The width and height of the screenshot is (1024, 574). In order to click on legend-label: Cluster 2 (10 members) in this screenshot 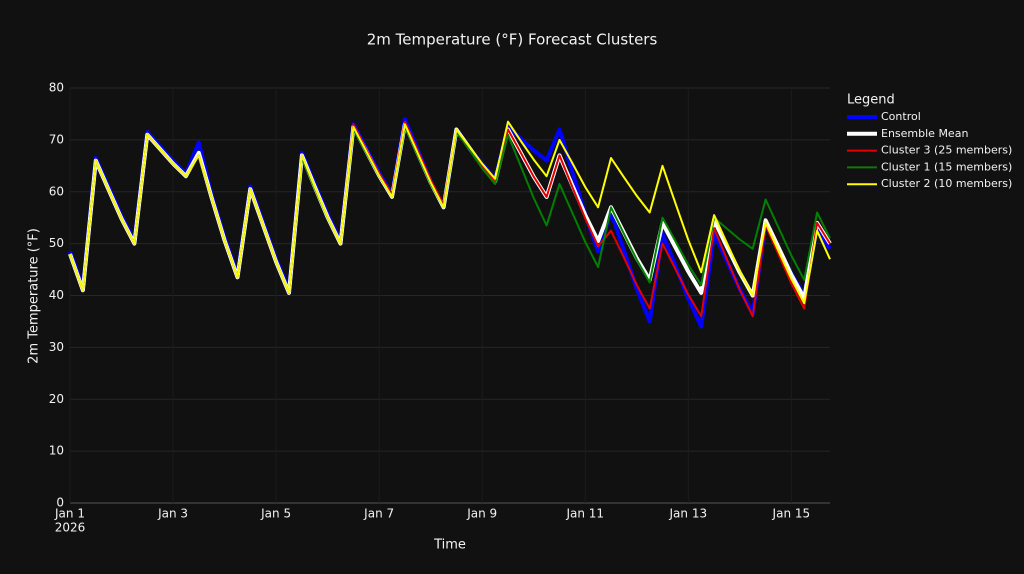, I will do `click(946, 183)`.